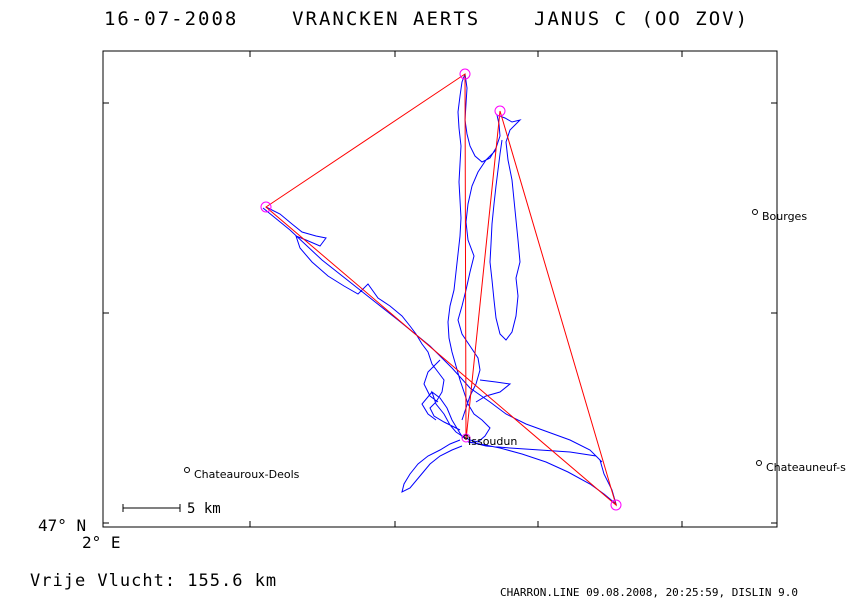 The width and height of the screenshot is (853, 603). Describe the element at coordinates (171, 19) in the screenshot. I see `flight-date: 16-07-2008` at that location.